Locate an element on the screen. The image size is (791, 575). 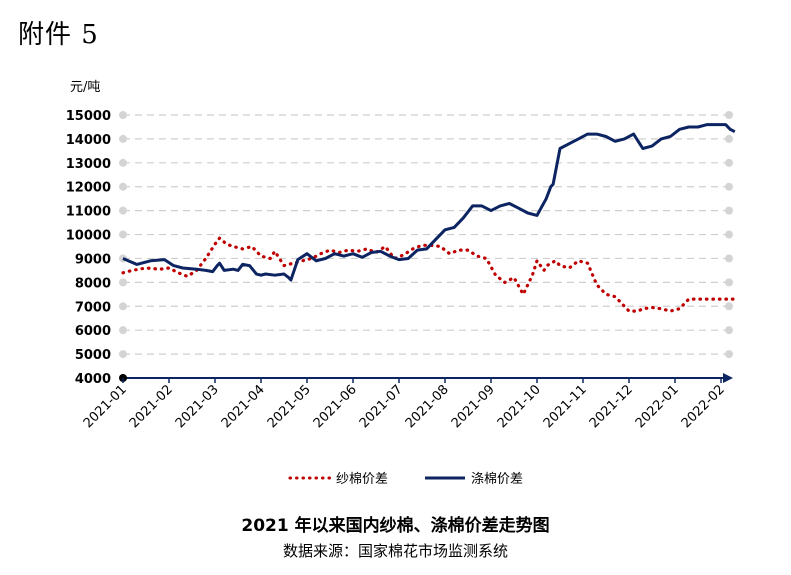
y-tick-label: 6000 is located at coordinates (93, 331).